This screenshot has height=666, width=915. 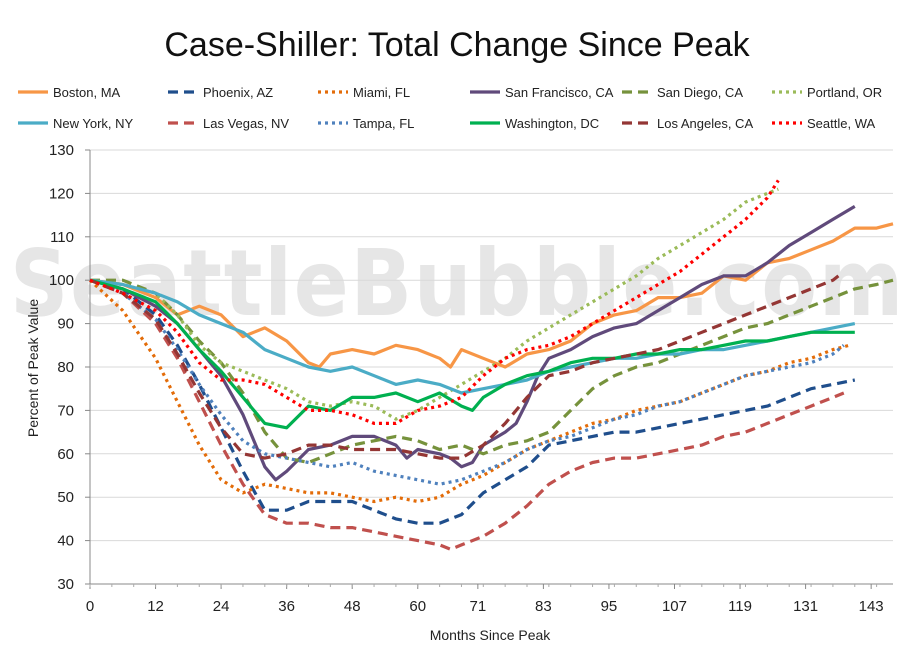 I want to click on x-tick-label-6: 71, so click(x=477, y=606).